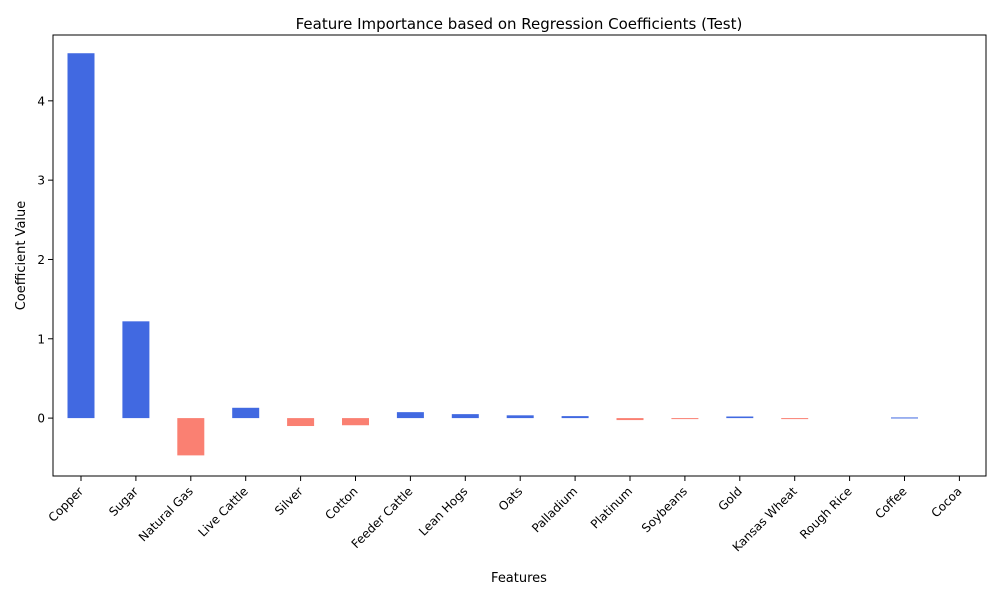 The height and width of the screenshot is (604, 1000). Describe the element at coordinates (166, 514) in the screenshot. I see `x-tick-label: Natural Gas` at that location.